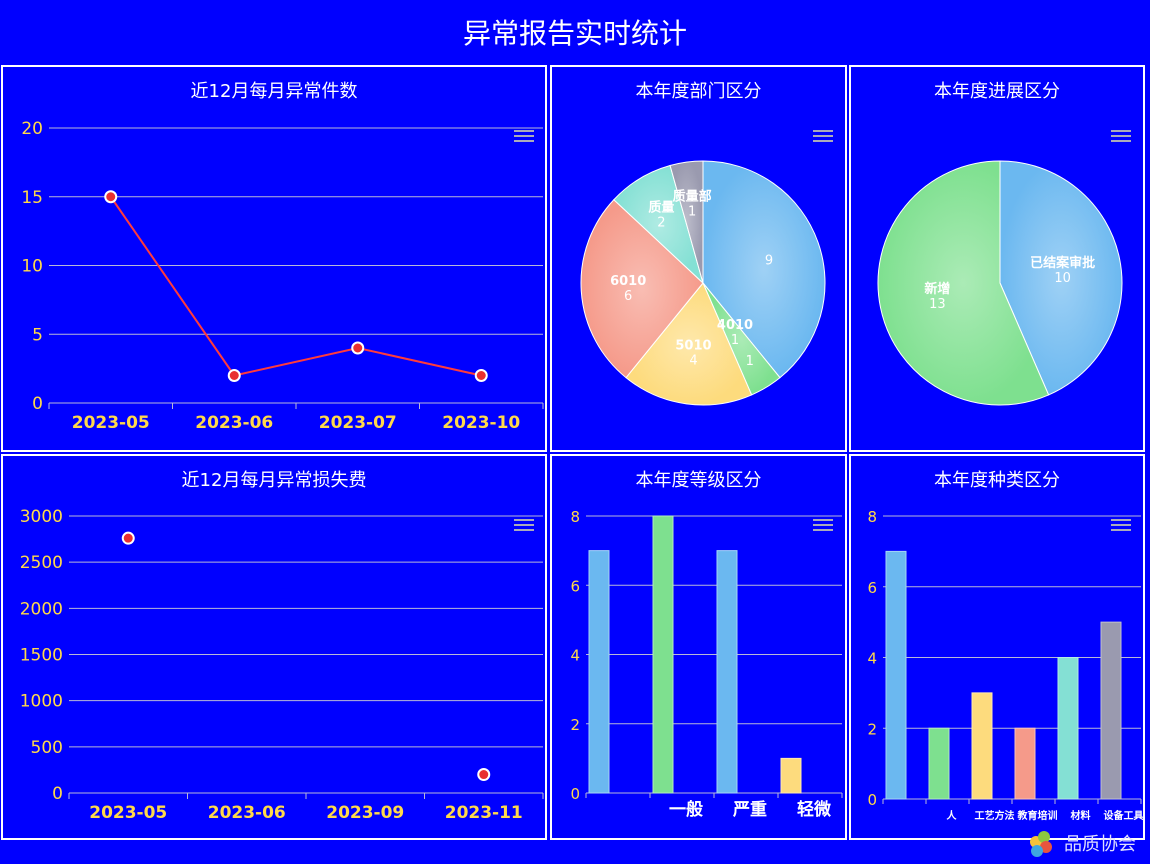  What do you see at coordinates (698, 91) in the screenshot?
I see `chart-title: 本年度部门区分` at bounding box center [698, 91].